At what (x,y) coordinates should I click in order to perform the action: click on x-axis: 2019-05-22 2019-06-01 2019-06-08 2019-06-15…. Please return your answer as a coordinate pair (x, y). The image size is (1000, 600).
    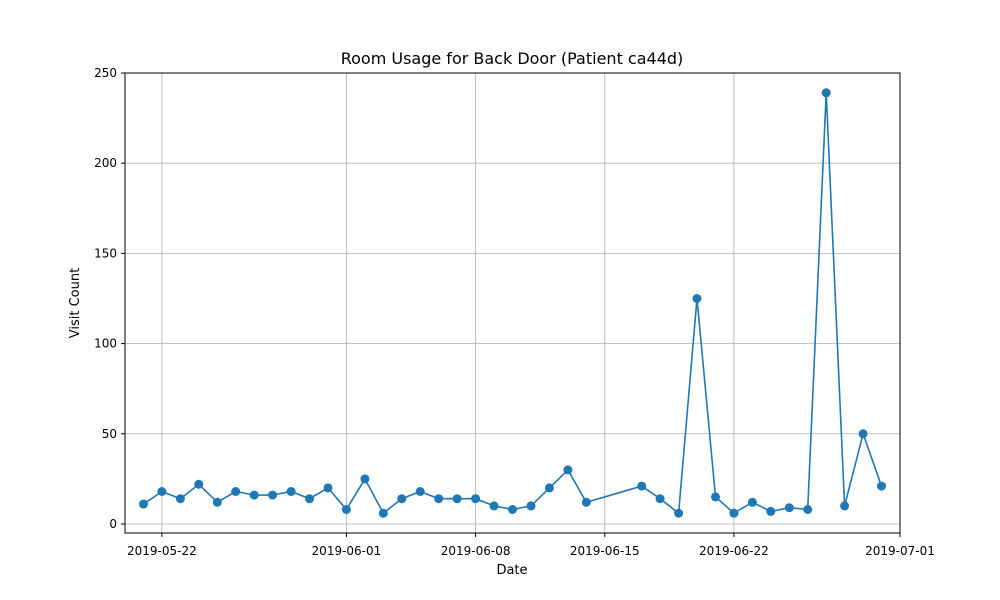
    Looking at the image, I should click on (531, 545).